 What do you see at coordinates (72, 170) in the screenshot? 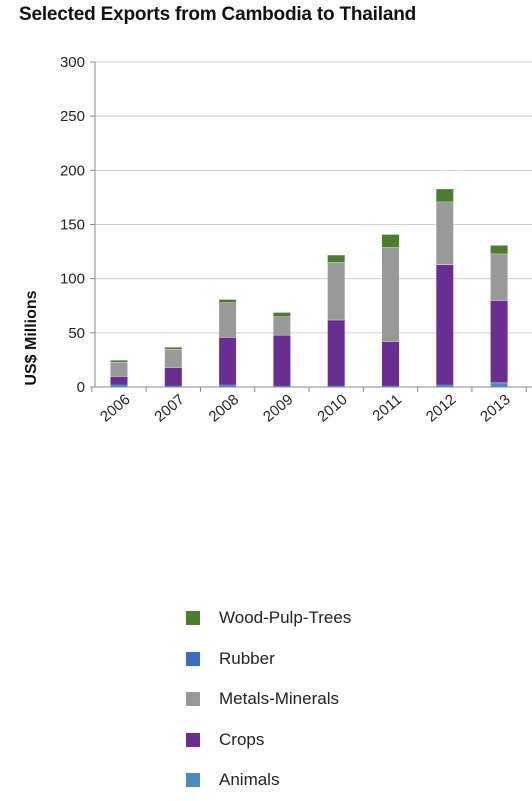
I see `y-tick-label: 200` at bounding box center [72, 170].